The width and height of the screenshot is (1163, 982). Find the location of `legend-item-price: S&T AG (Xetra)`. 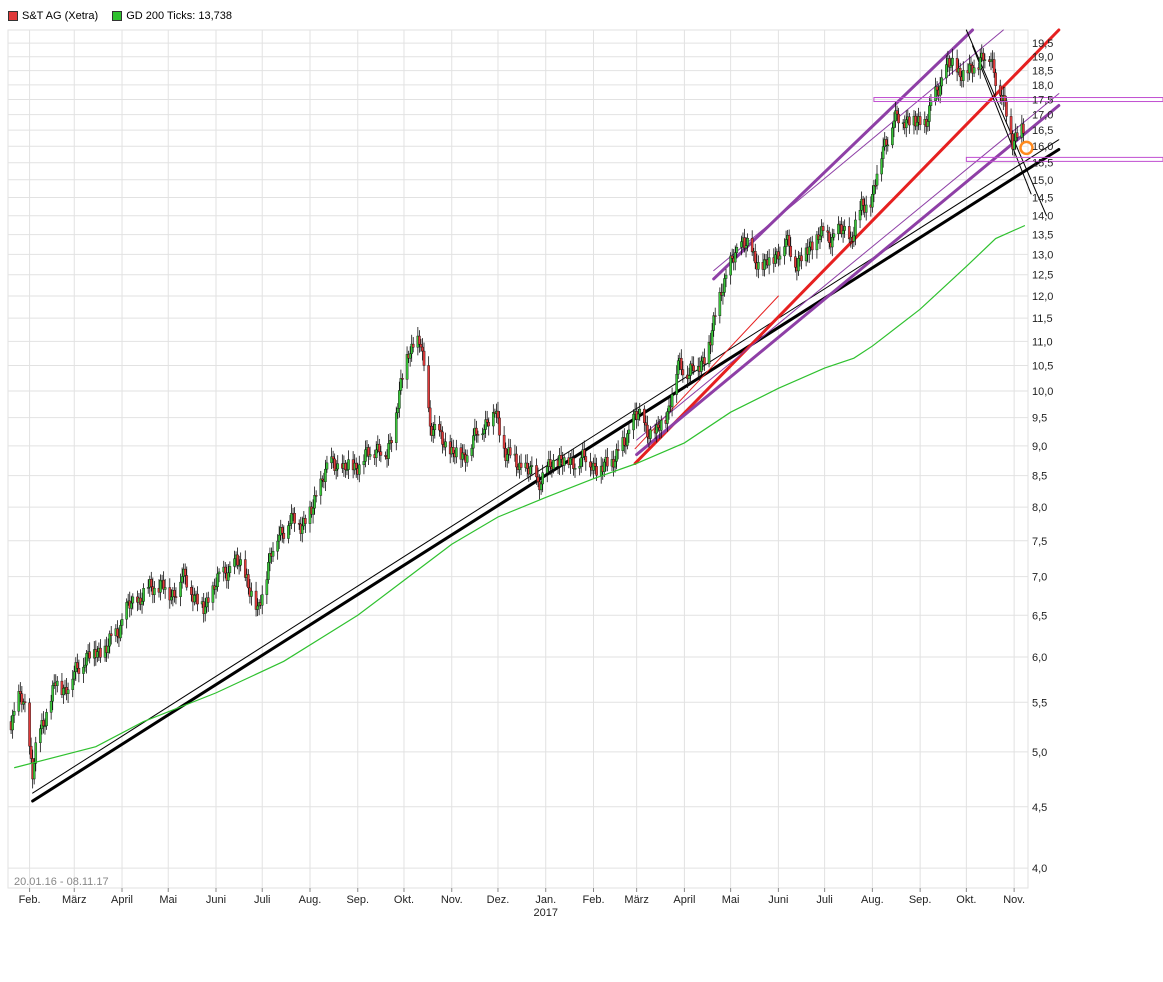

legend-item-price: S&T AG (Xetra) is located at coordinates (53, 16).